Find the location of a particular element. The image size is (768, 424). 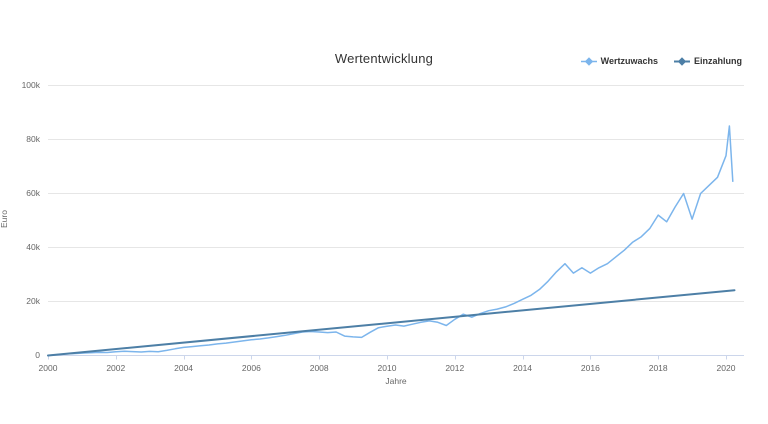

x-tick-label: 2008 is located at coordinates (319, 368).